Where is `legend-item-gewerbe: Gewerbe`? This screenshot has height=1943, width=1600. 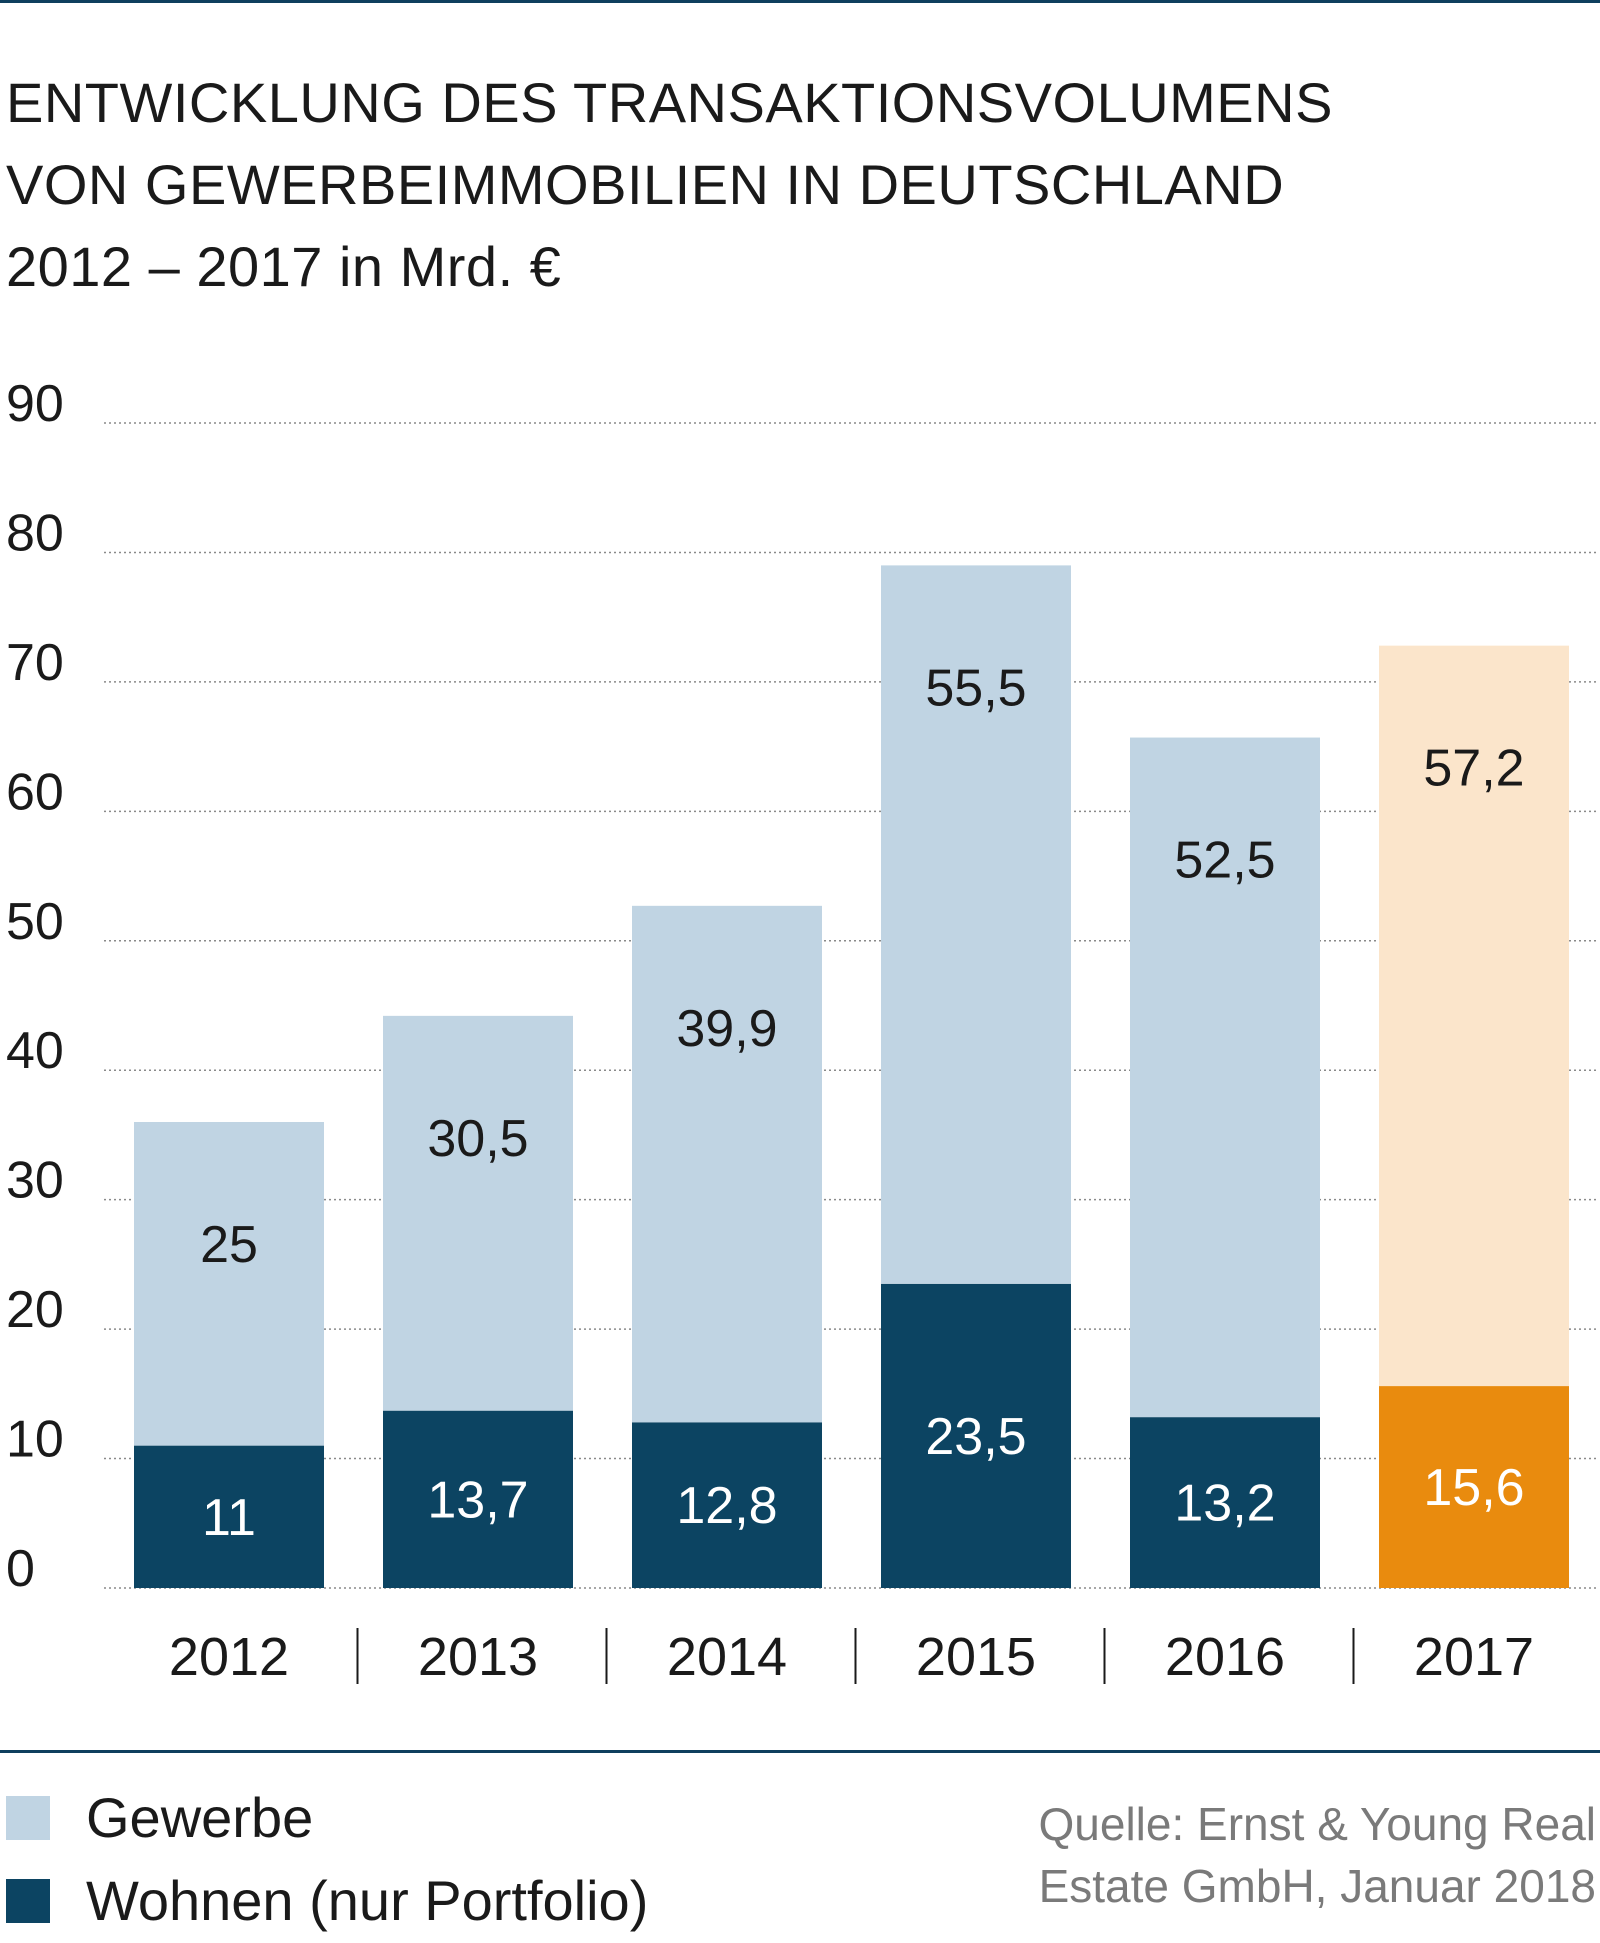 legend-item-gewerbe: Gewerbe is located at coordinates (159, 1817).